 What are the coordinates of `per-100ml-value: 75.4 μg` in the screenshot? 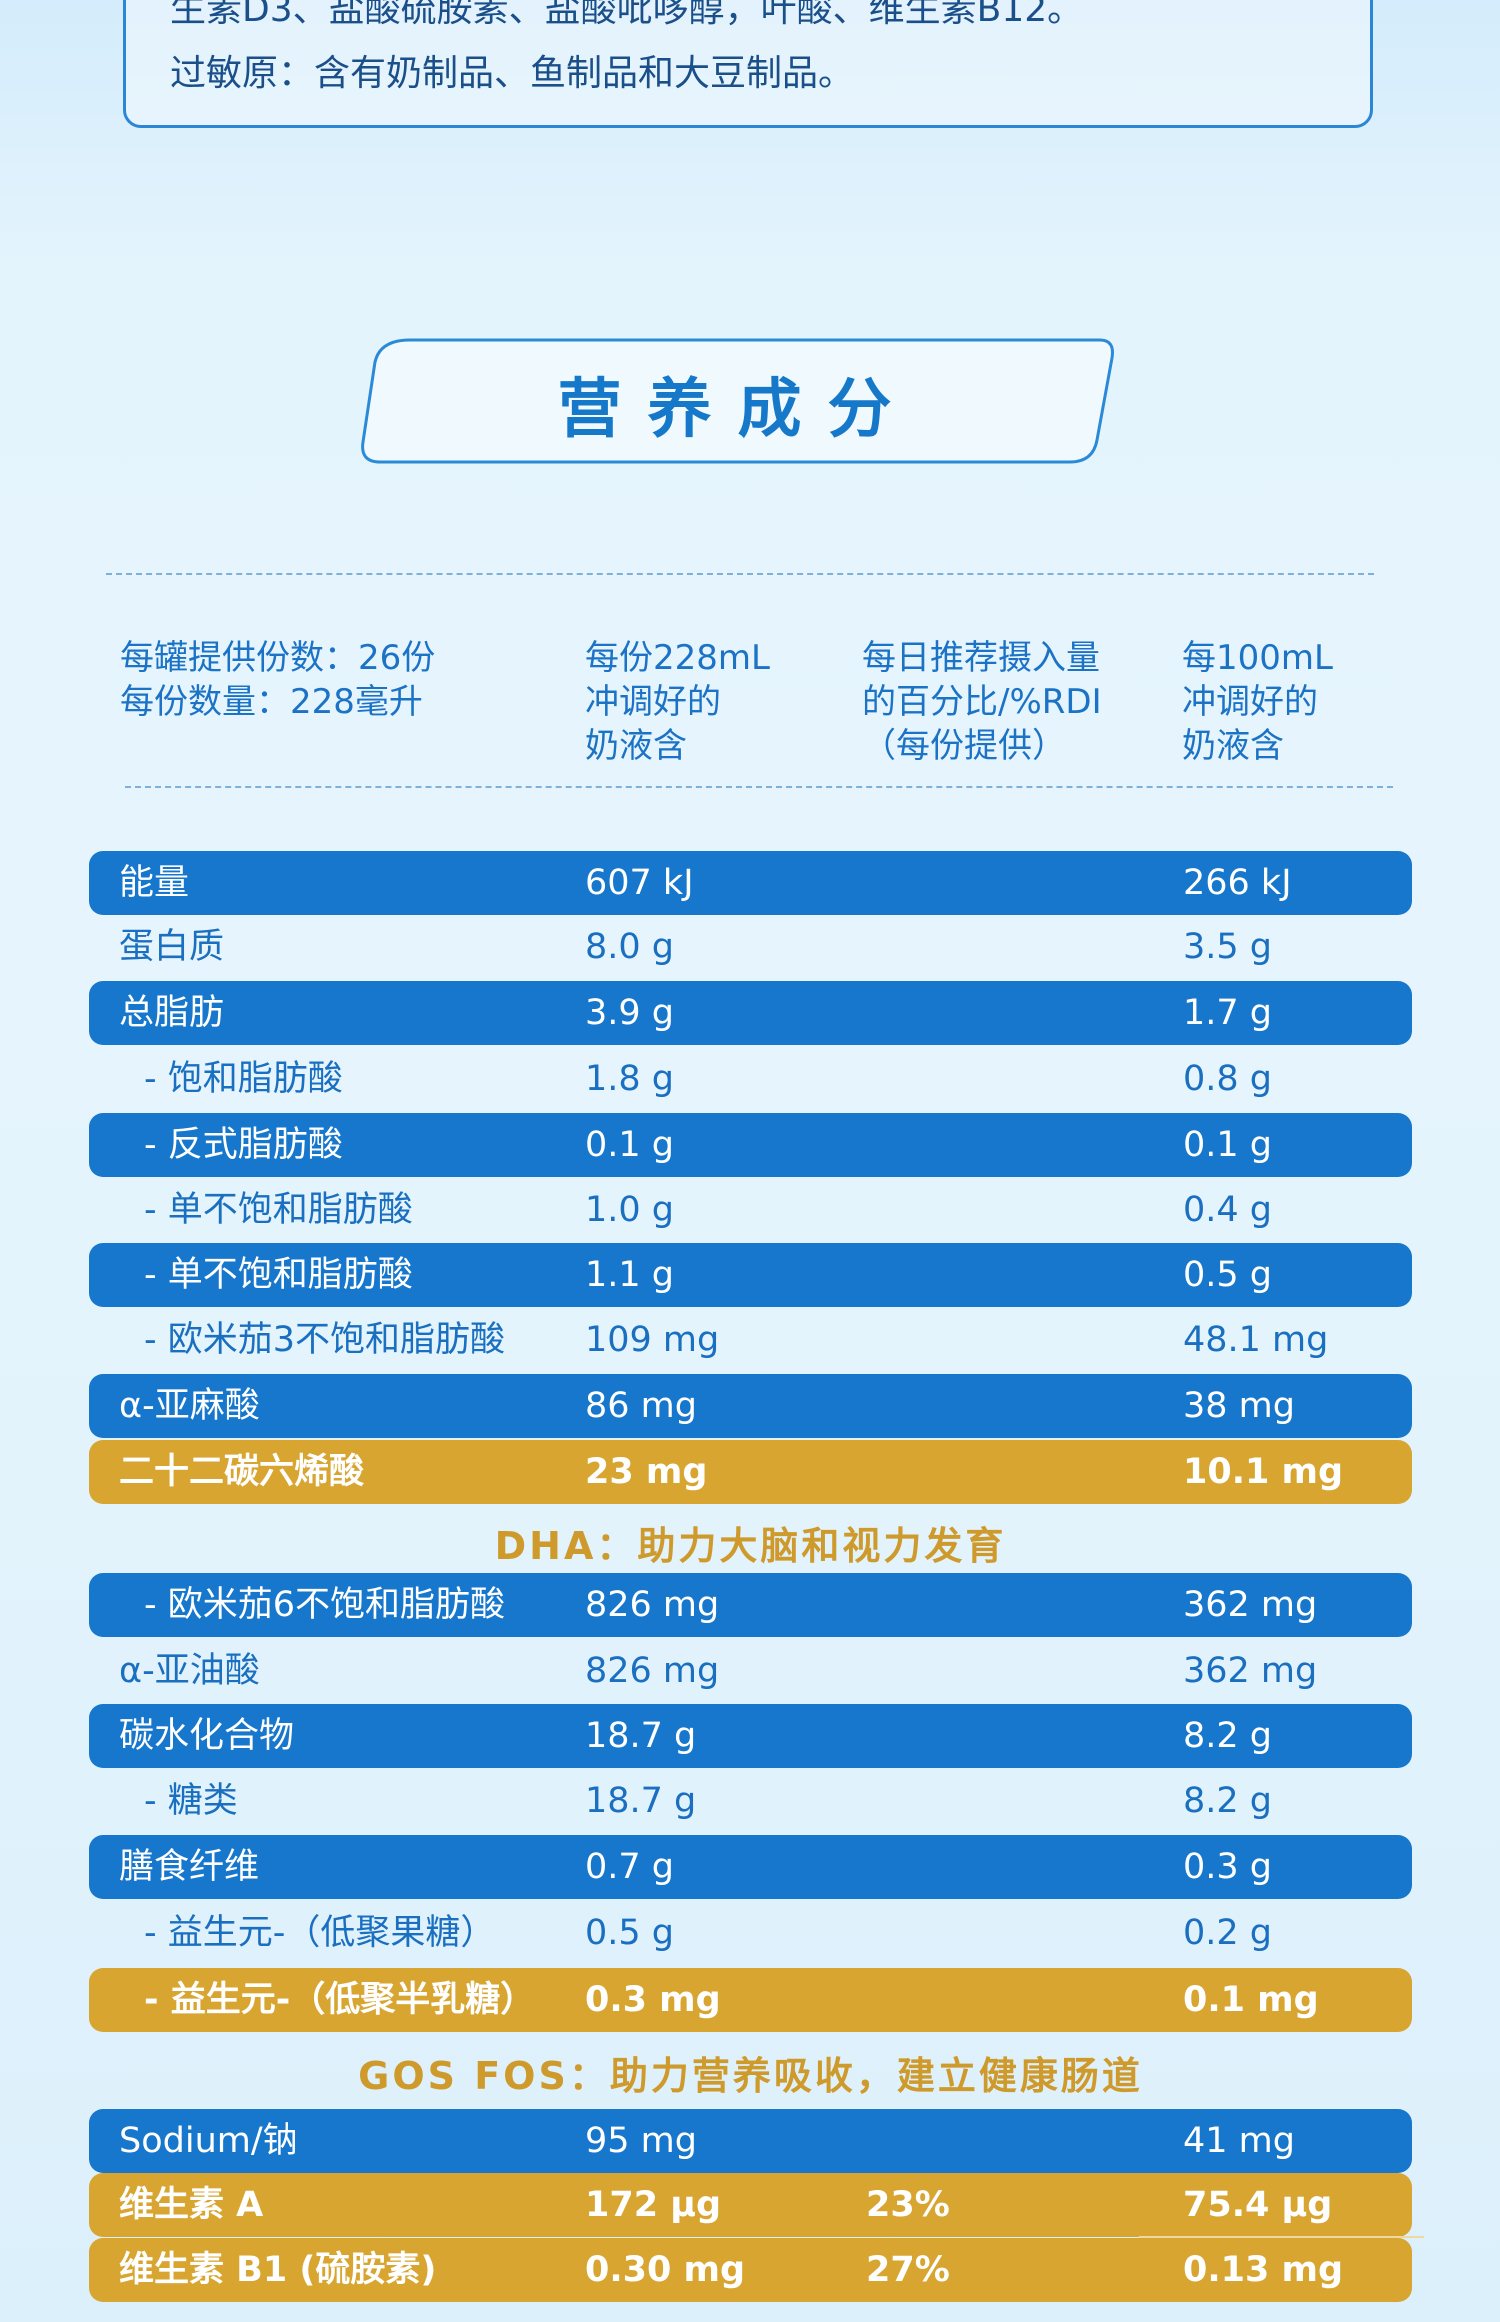 It's located at (1258, 2205).